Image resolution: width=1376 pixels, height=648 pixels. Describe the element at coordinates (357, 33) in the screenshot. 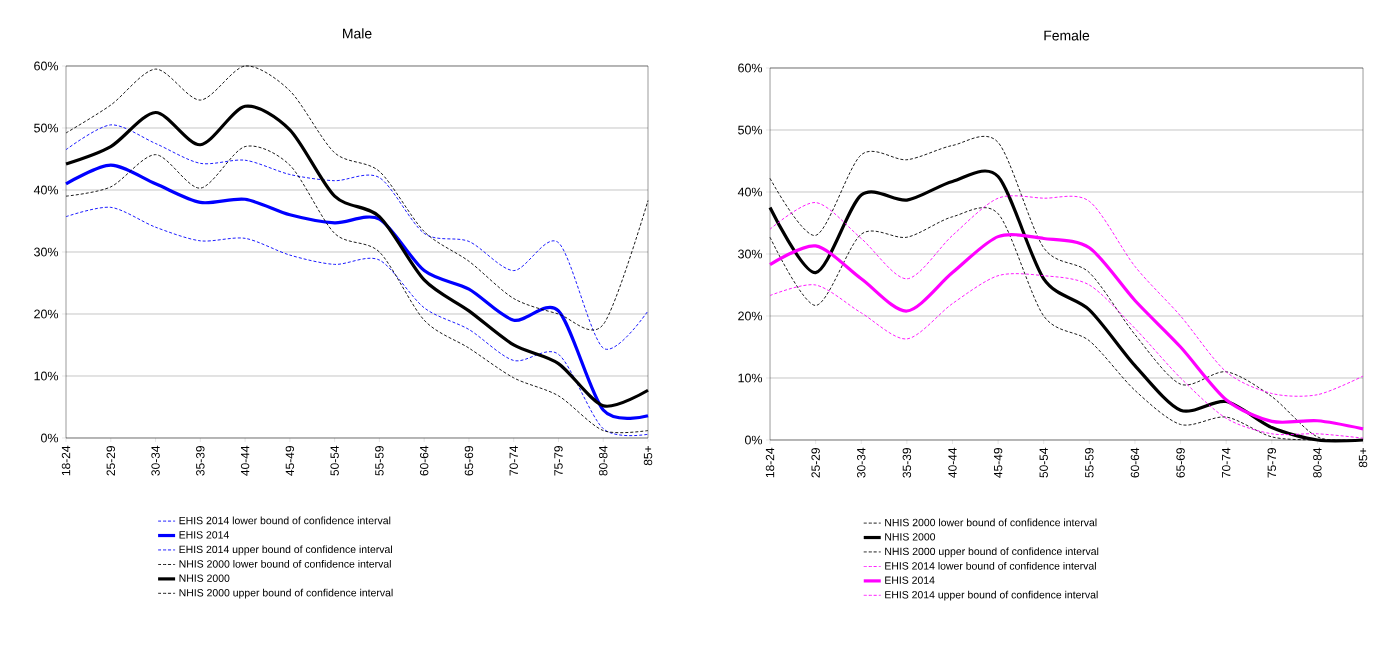

I see `chart-title: Male` at that location.